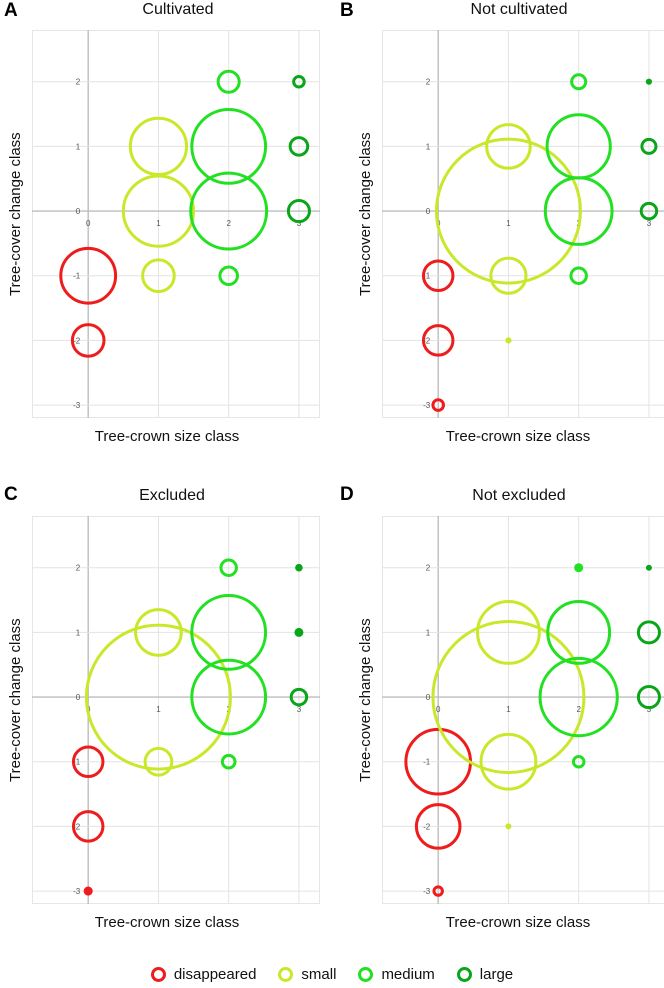 The height and width of the screenshot is (988, 664). Describe the element at coordinates (78, 632) in the screenshot. I see `y-tick-label-c-1: 1` at that location.